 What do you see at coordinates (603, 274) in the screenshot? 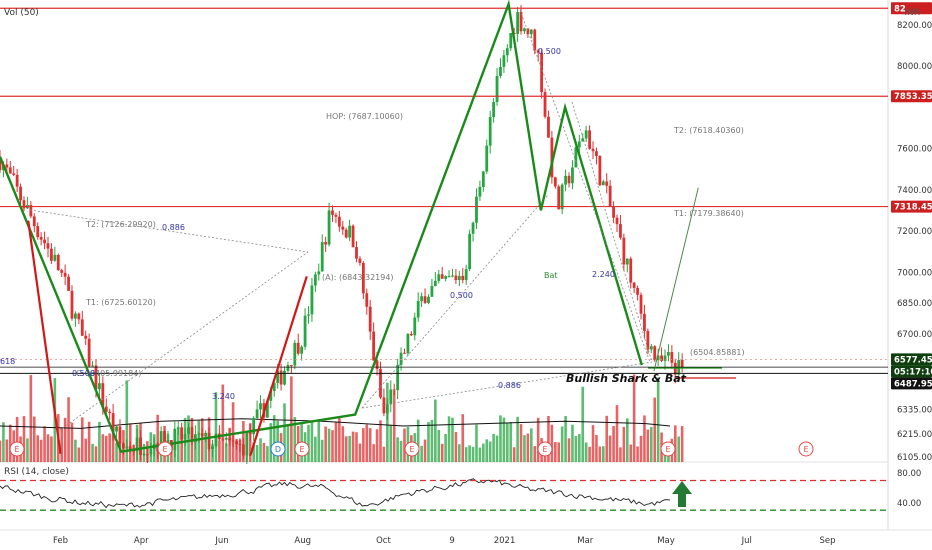
I see `annotation-r-240b: 2.240` at bounding box center [603, 274].